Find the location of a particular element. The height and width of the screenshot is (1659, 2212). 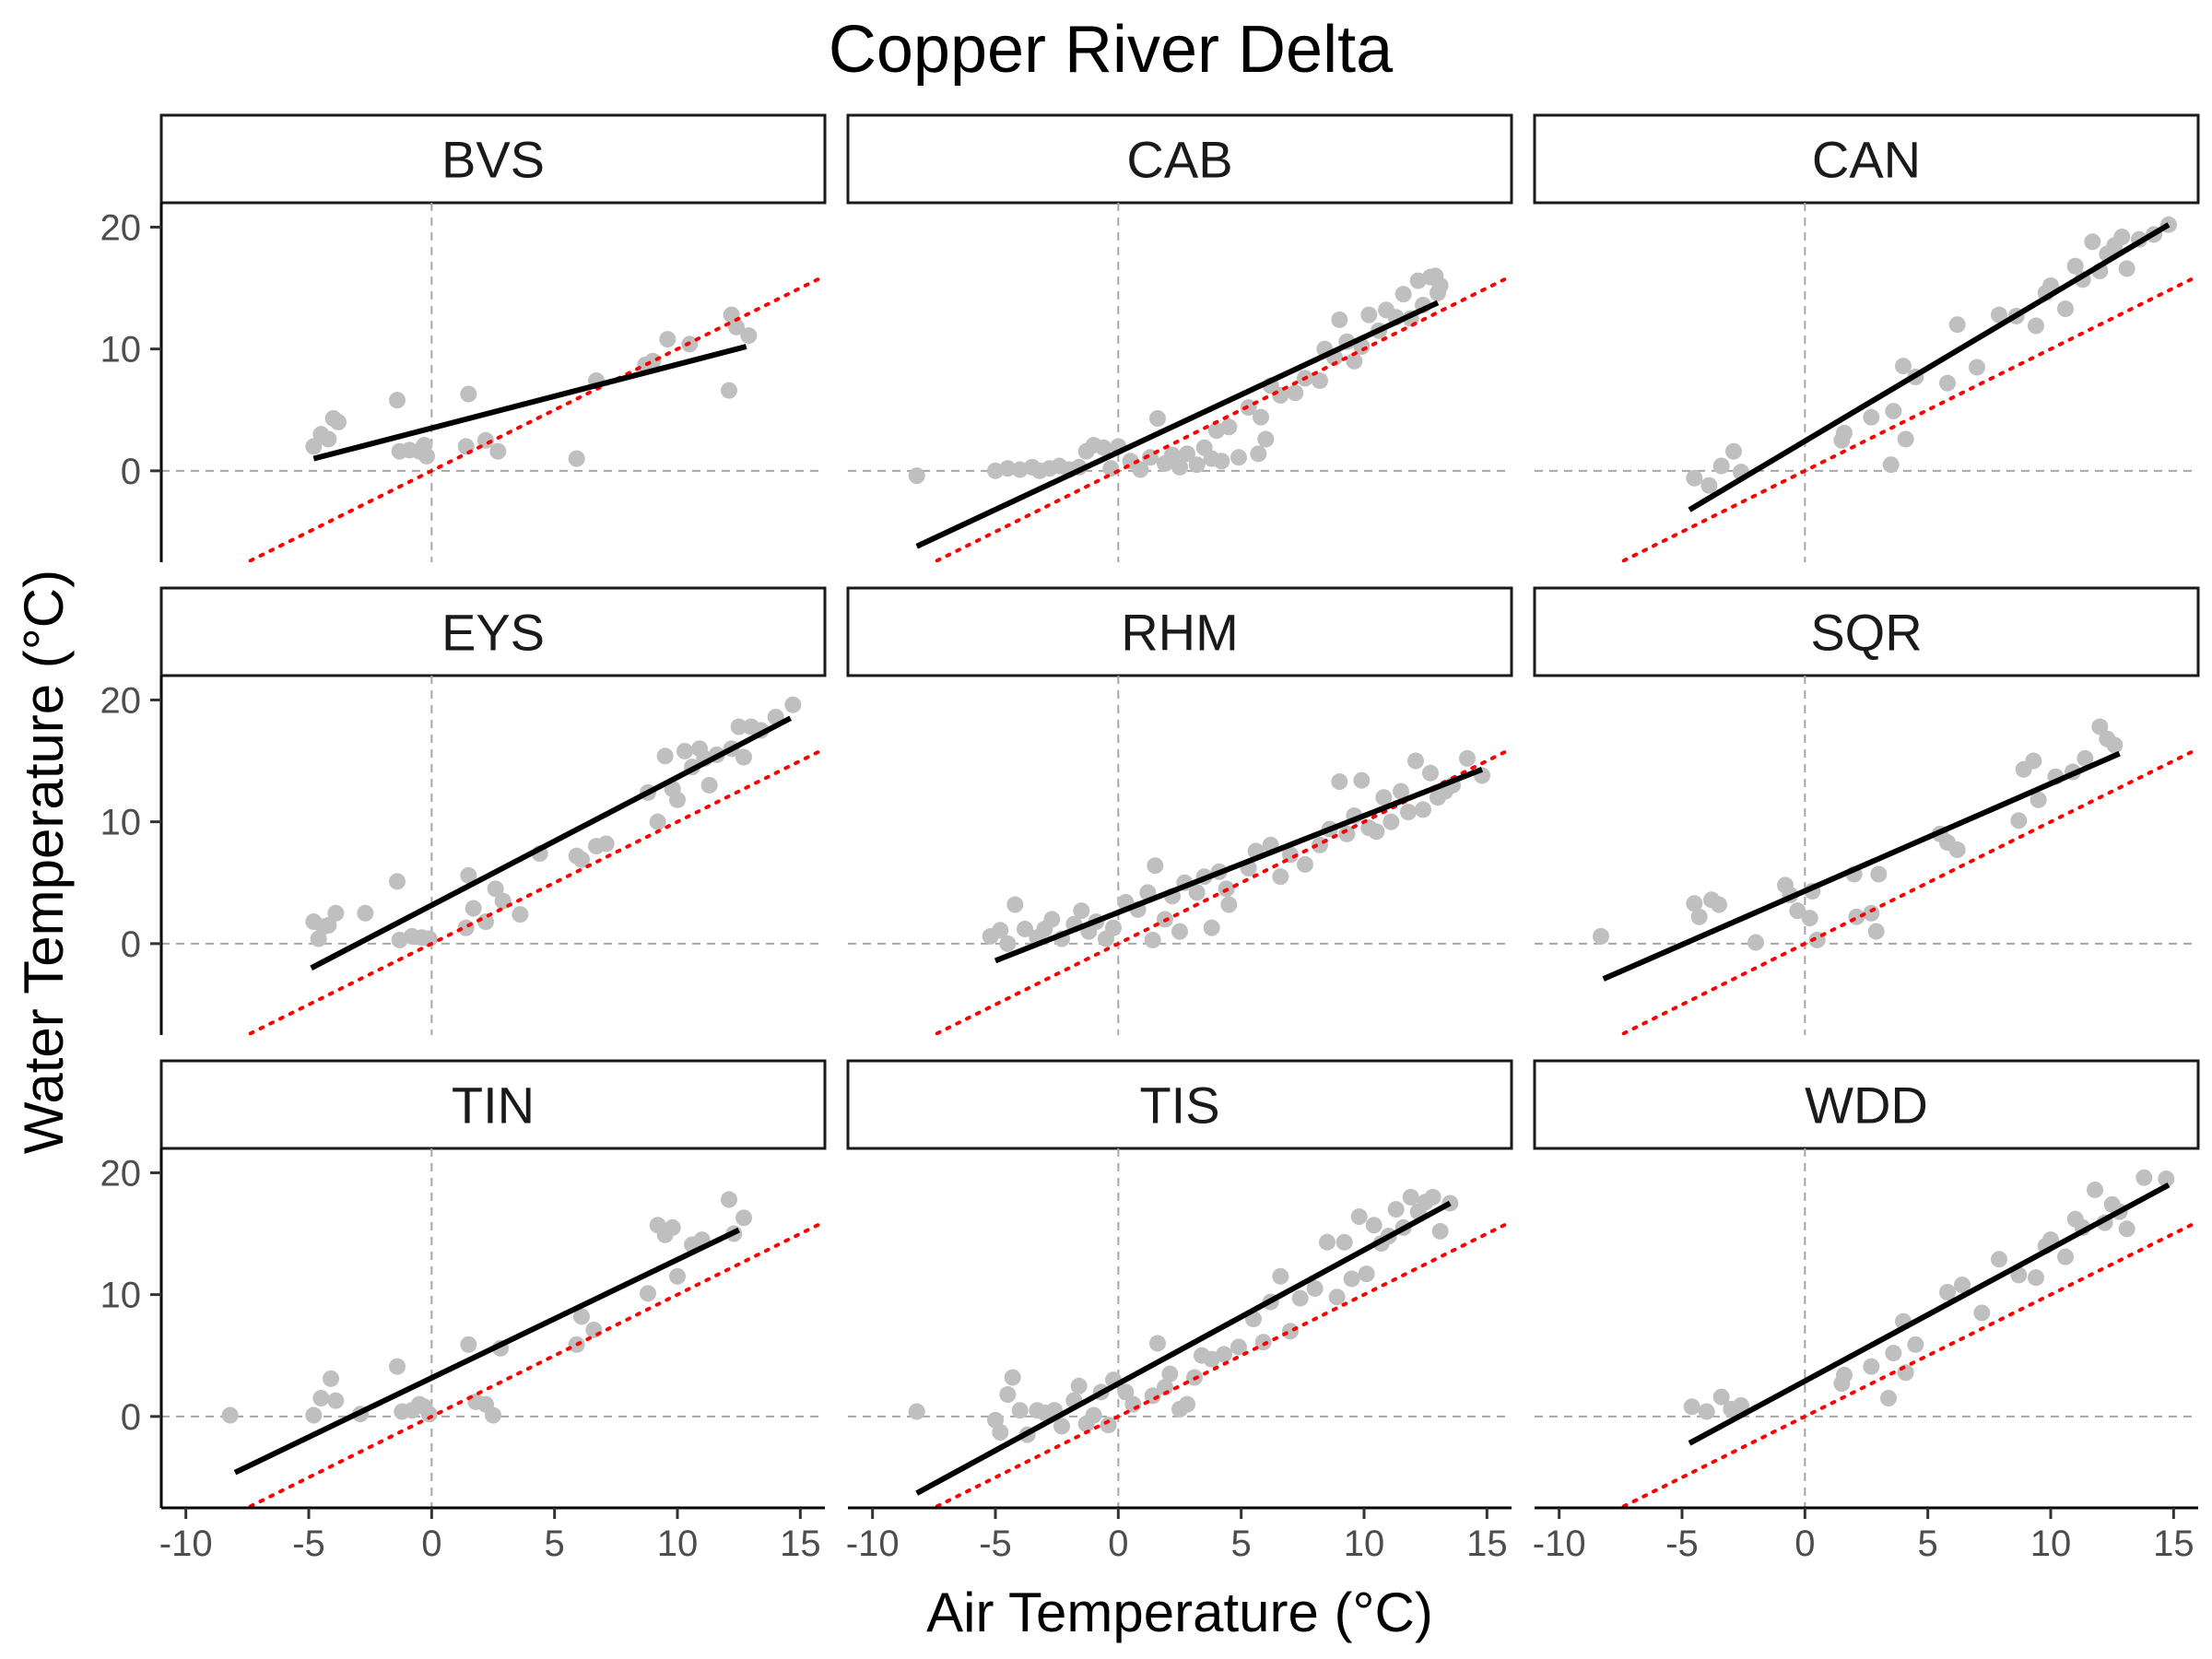

one-to-one-line-rhm is located at coordinates (1220, 891).